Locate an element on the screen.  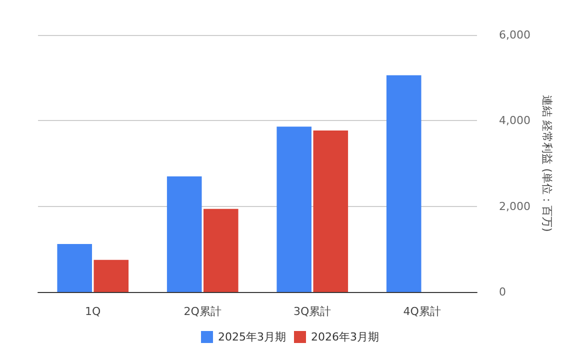
y-tick-label: 2,000 is located at coordinates (514, 206).